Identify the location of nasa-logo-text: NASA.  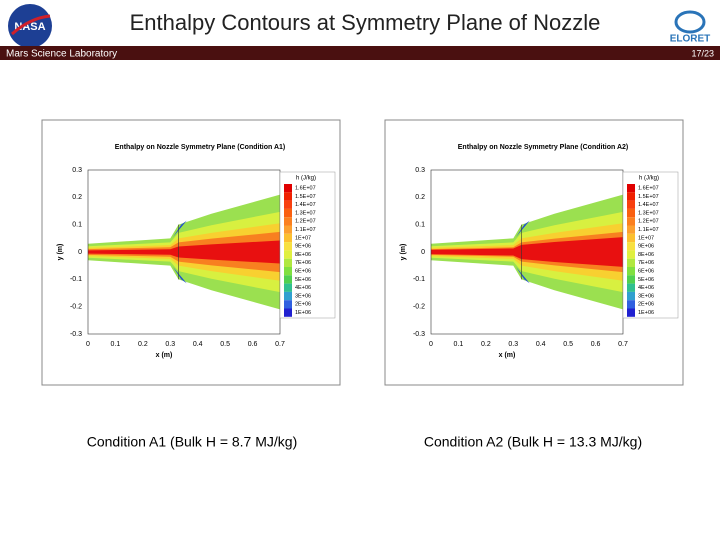
(29, 27).